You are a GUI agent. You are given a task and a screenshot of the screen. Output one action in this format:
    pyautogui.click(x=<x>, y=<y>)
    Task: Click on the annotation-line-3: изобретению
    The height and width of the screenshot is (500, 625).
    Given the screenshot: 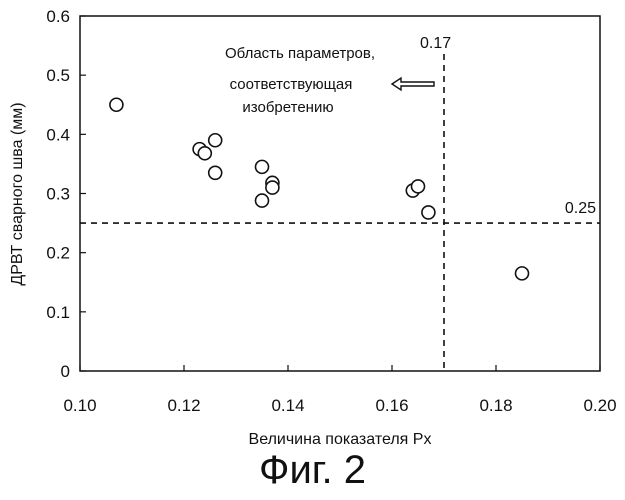 What is the action you would take?
    pyautogui.click(x=287, y=107)
    